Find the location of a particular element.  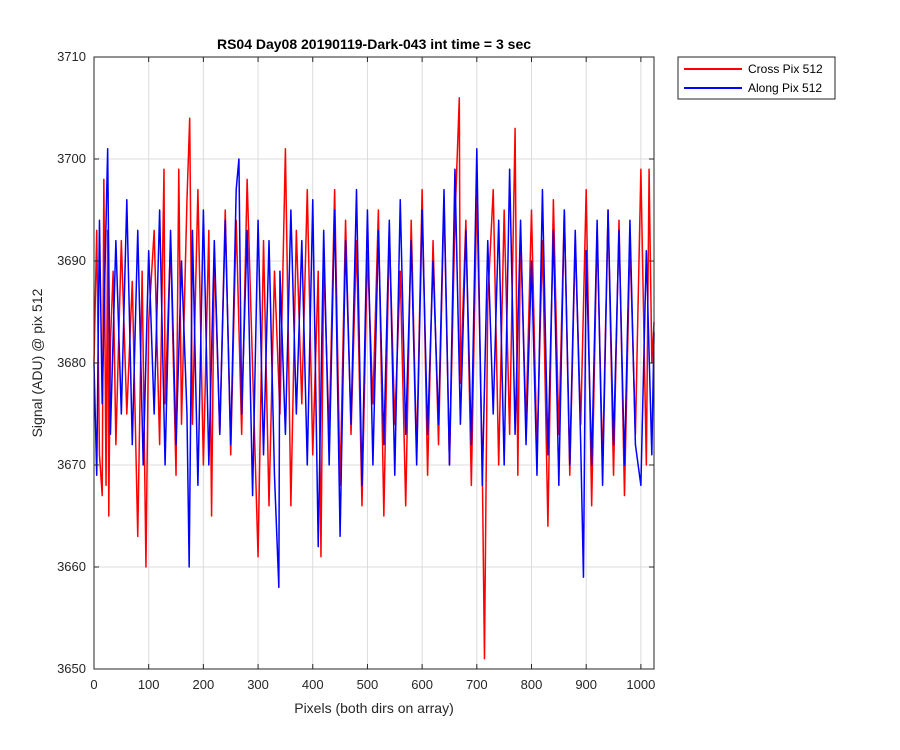

y-tick-label: 3710 is located at coordinates (71, 56).